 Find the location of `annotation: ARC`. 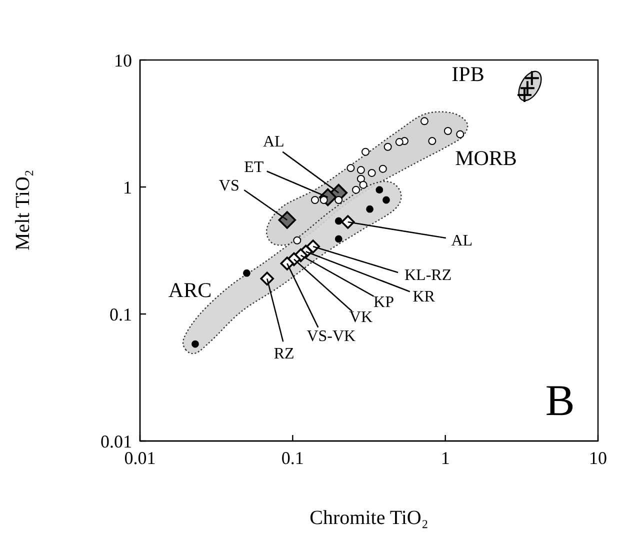

annotation: ARC is located at coordinates (190, 290).